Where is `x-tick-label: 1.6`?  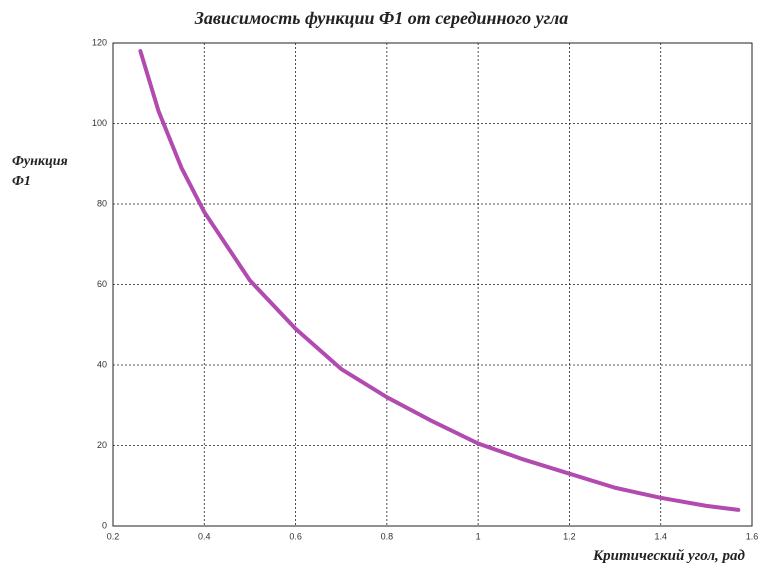 x-tick-label: 1.6 is located at coordinates (752, 536).